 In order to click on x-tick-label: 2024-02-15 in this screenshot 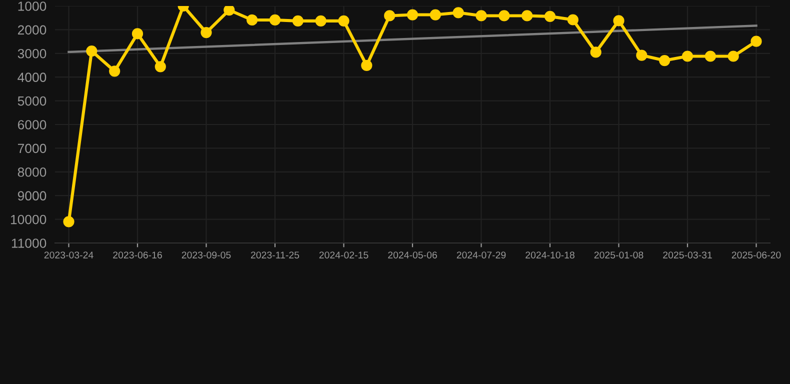, I will do `click(343, 255)`.